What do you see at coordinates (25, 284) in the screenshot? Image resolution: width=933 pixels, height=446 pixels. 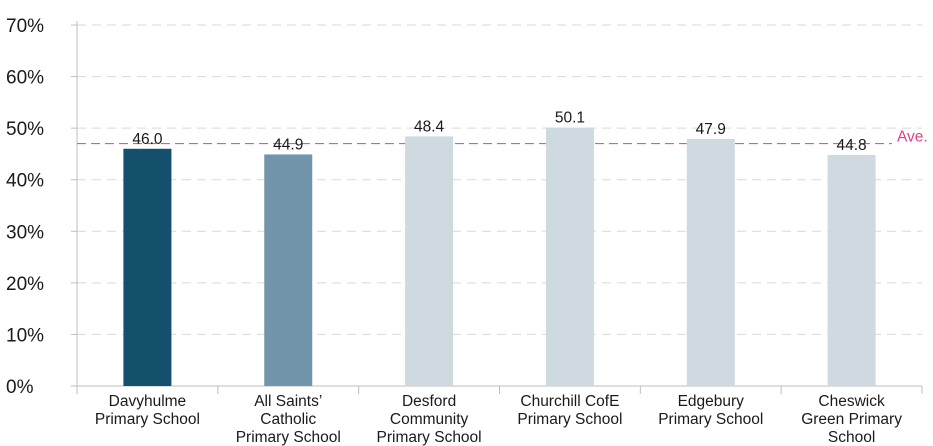 I see `y-tick-label: 20%` at bounding box center [25, 284].